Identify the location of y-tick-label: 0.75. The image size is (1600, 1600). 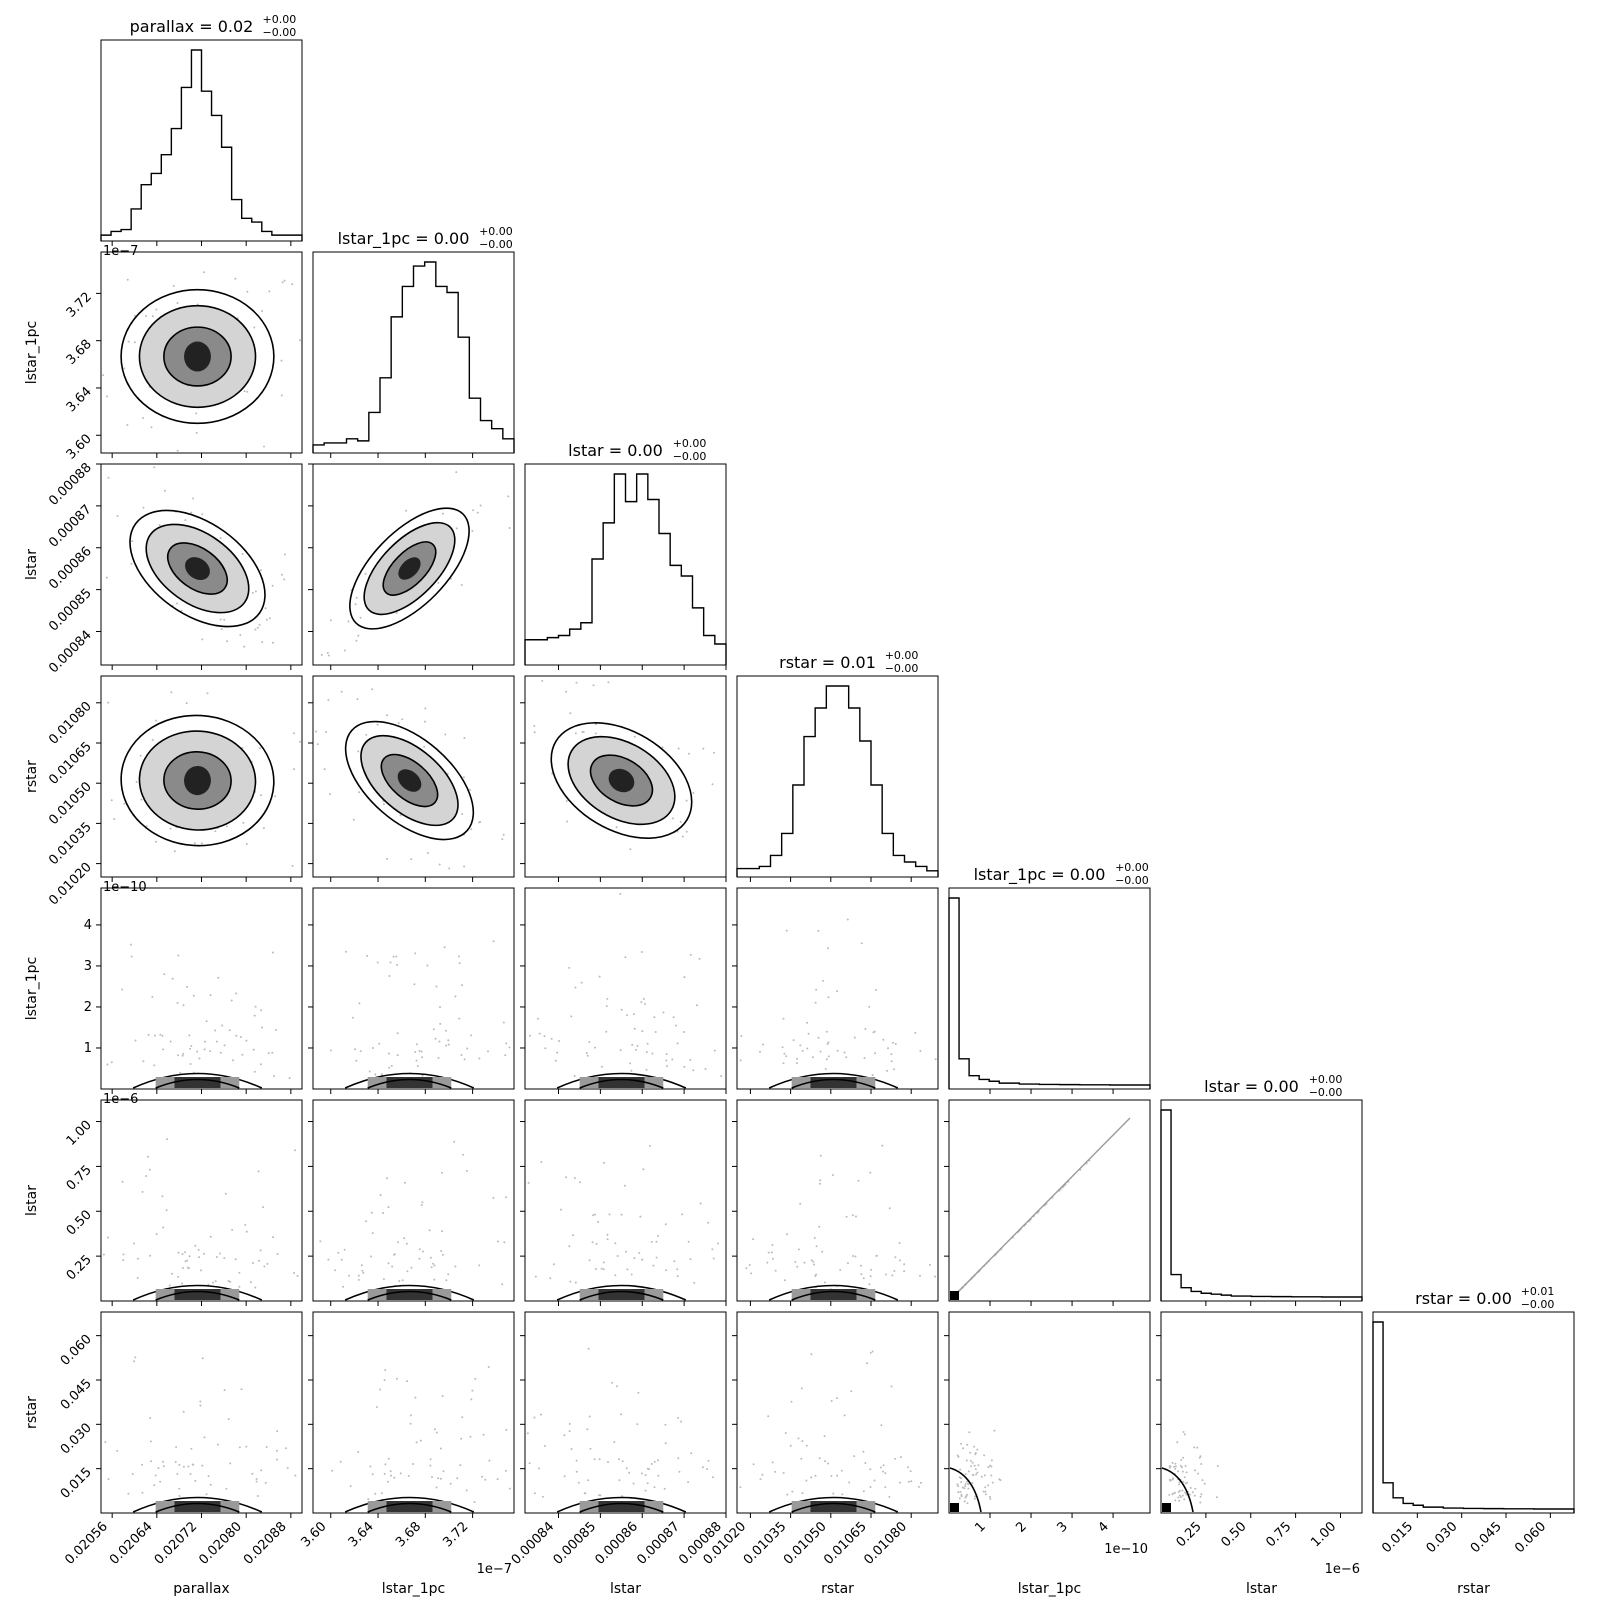
(79, 1178).